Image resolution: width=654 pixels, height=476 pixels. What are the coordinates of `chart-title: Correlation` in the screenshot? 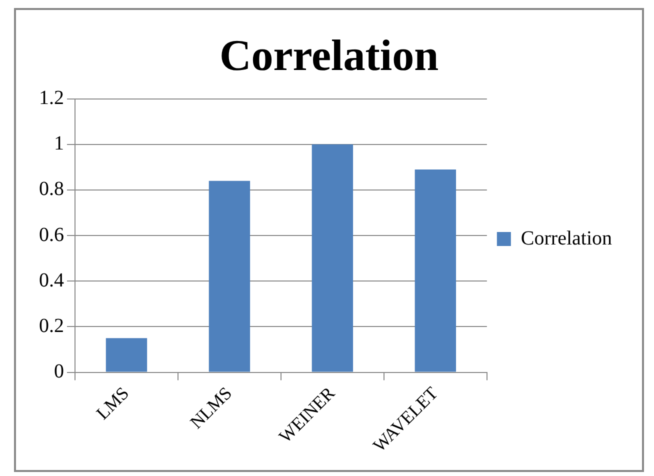 It's located at (329, 55).